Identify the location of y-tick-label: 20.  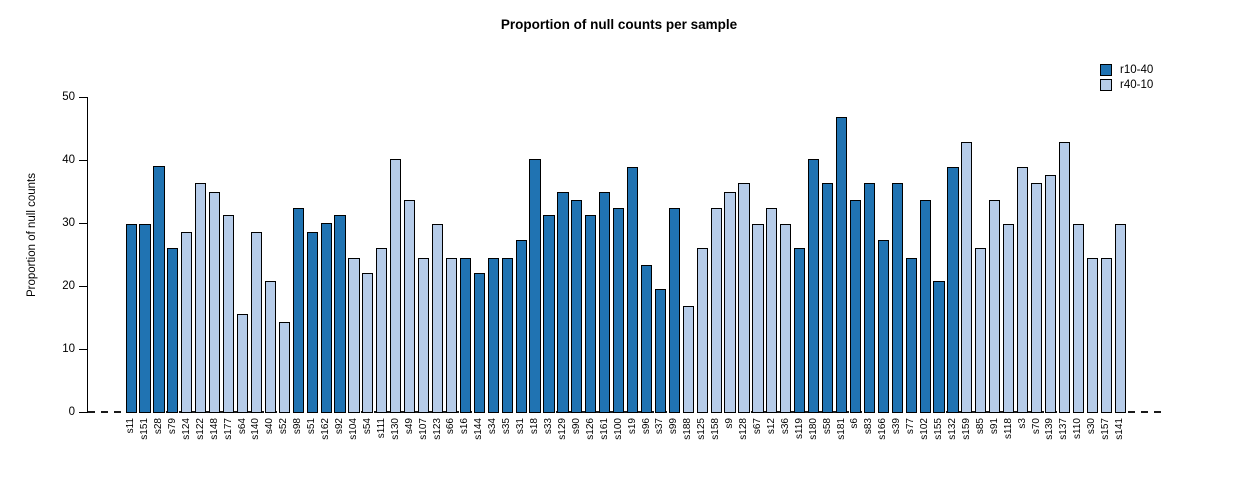
(68, 285).